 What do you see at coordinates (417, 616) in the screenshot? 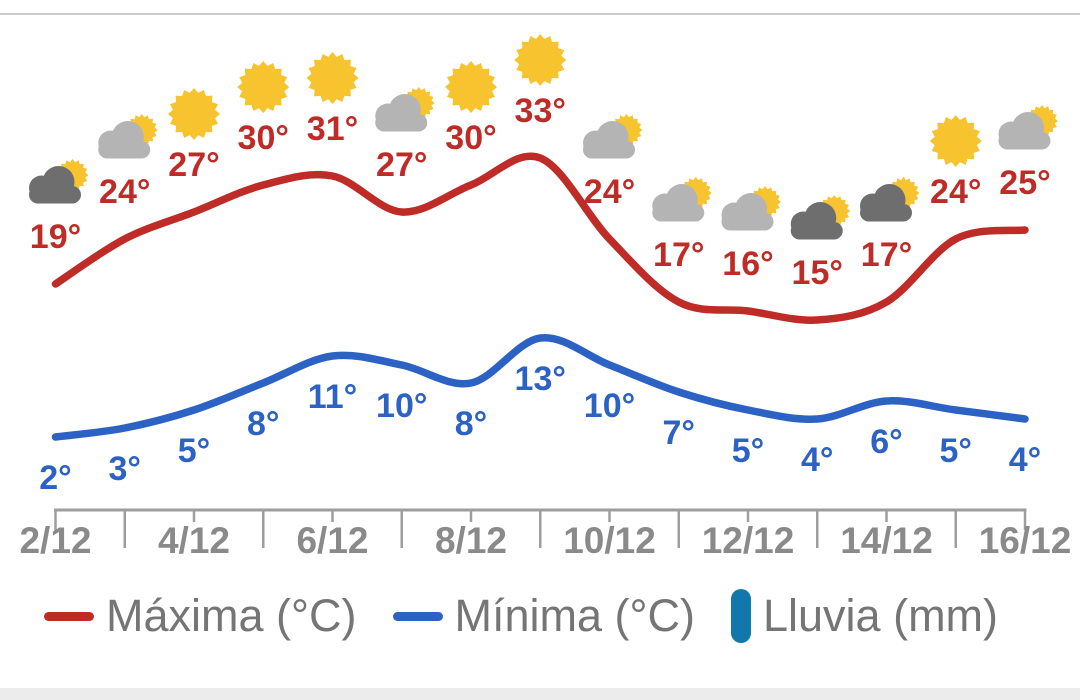
I see `min-line-swatch` at bounding box center [417, 616].